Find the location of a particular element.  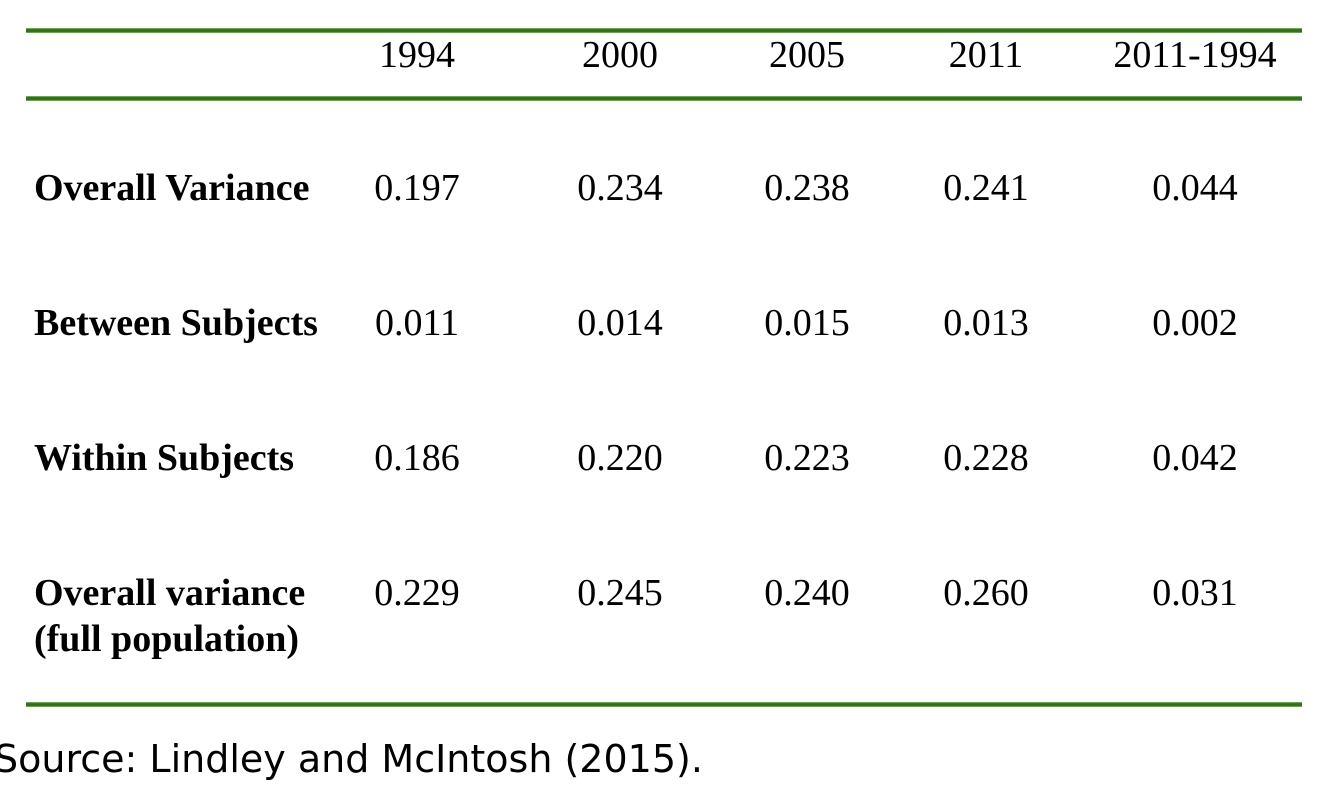

row-label-between-subjects: Between Subjects is located at coordinates (176, 323).